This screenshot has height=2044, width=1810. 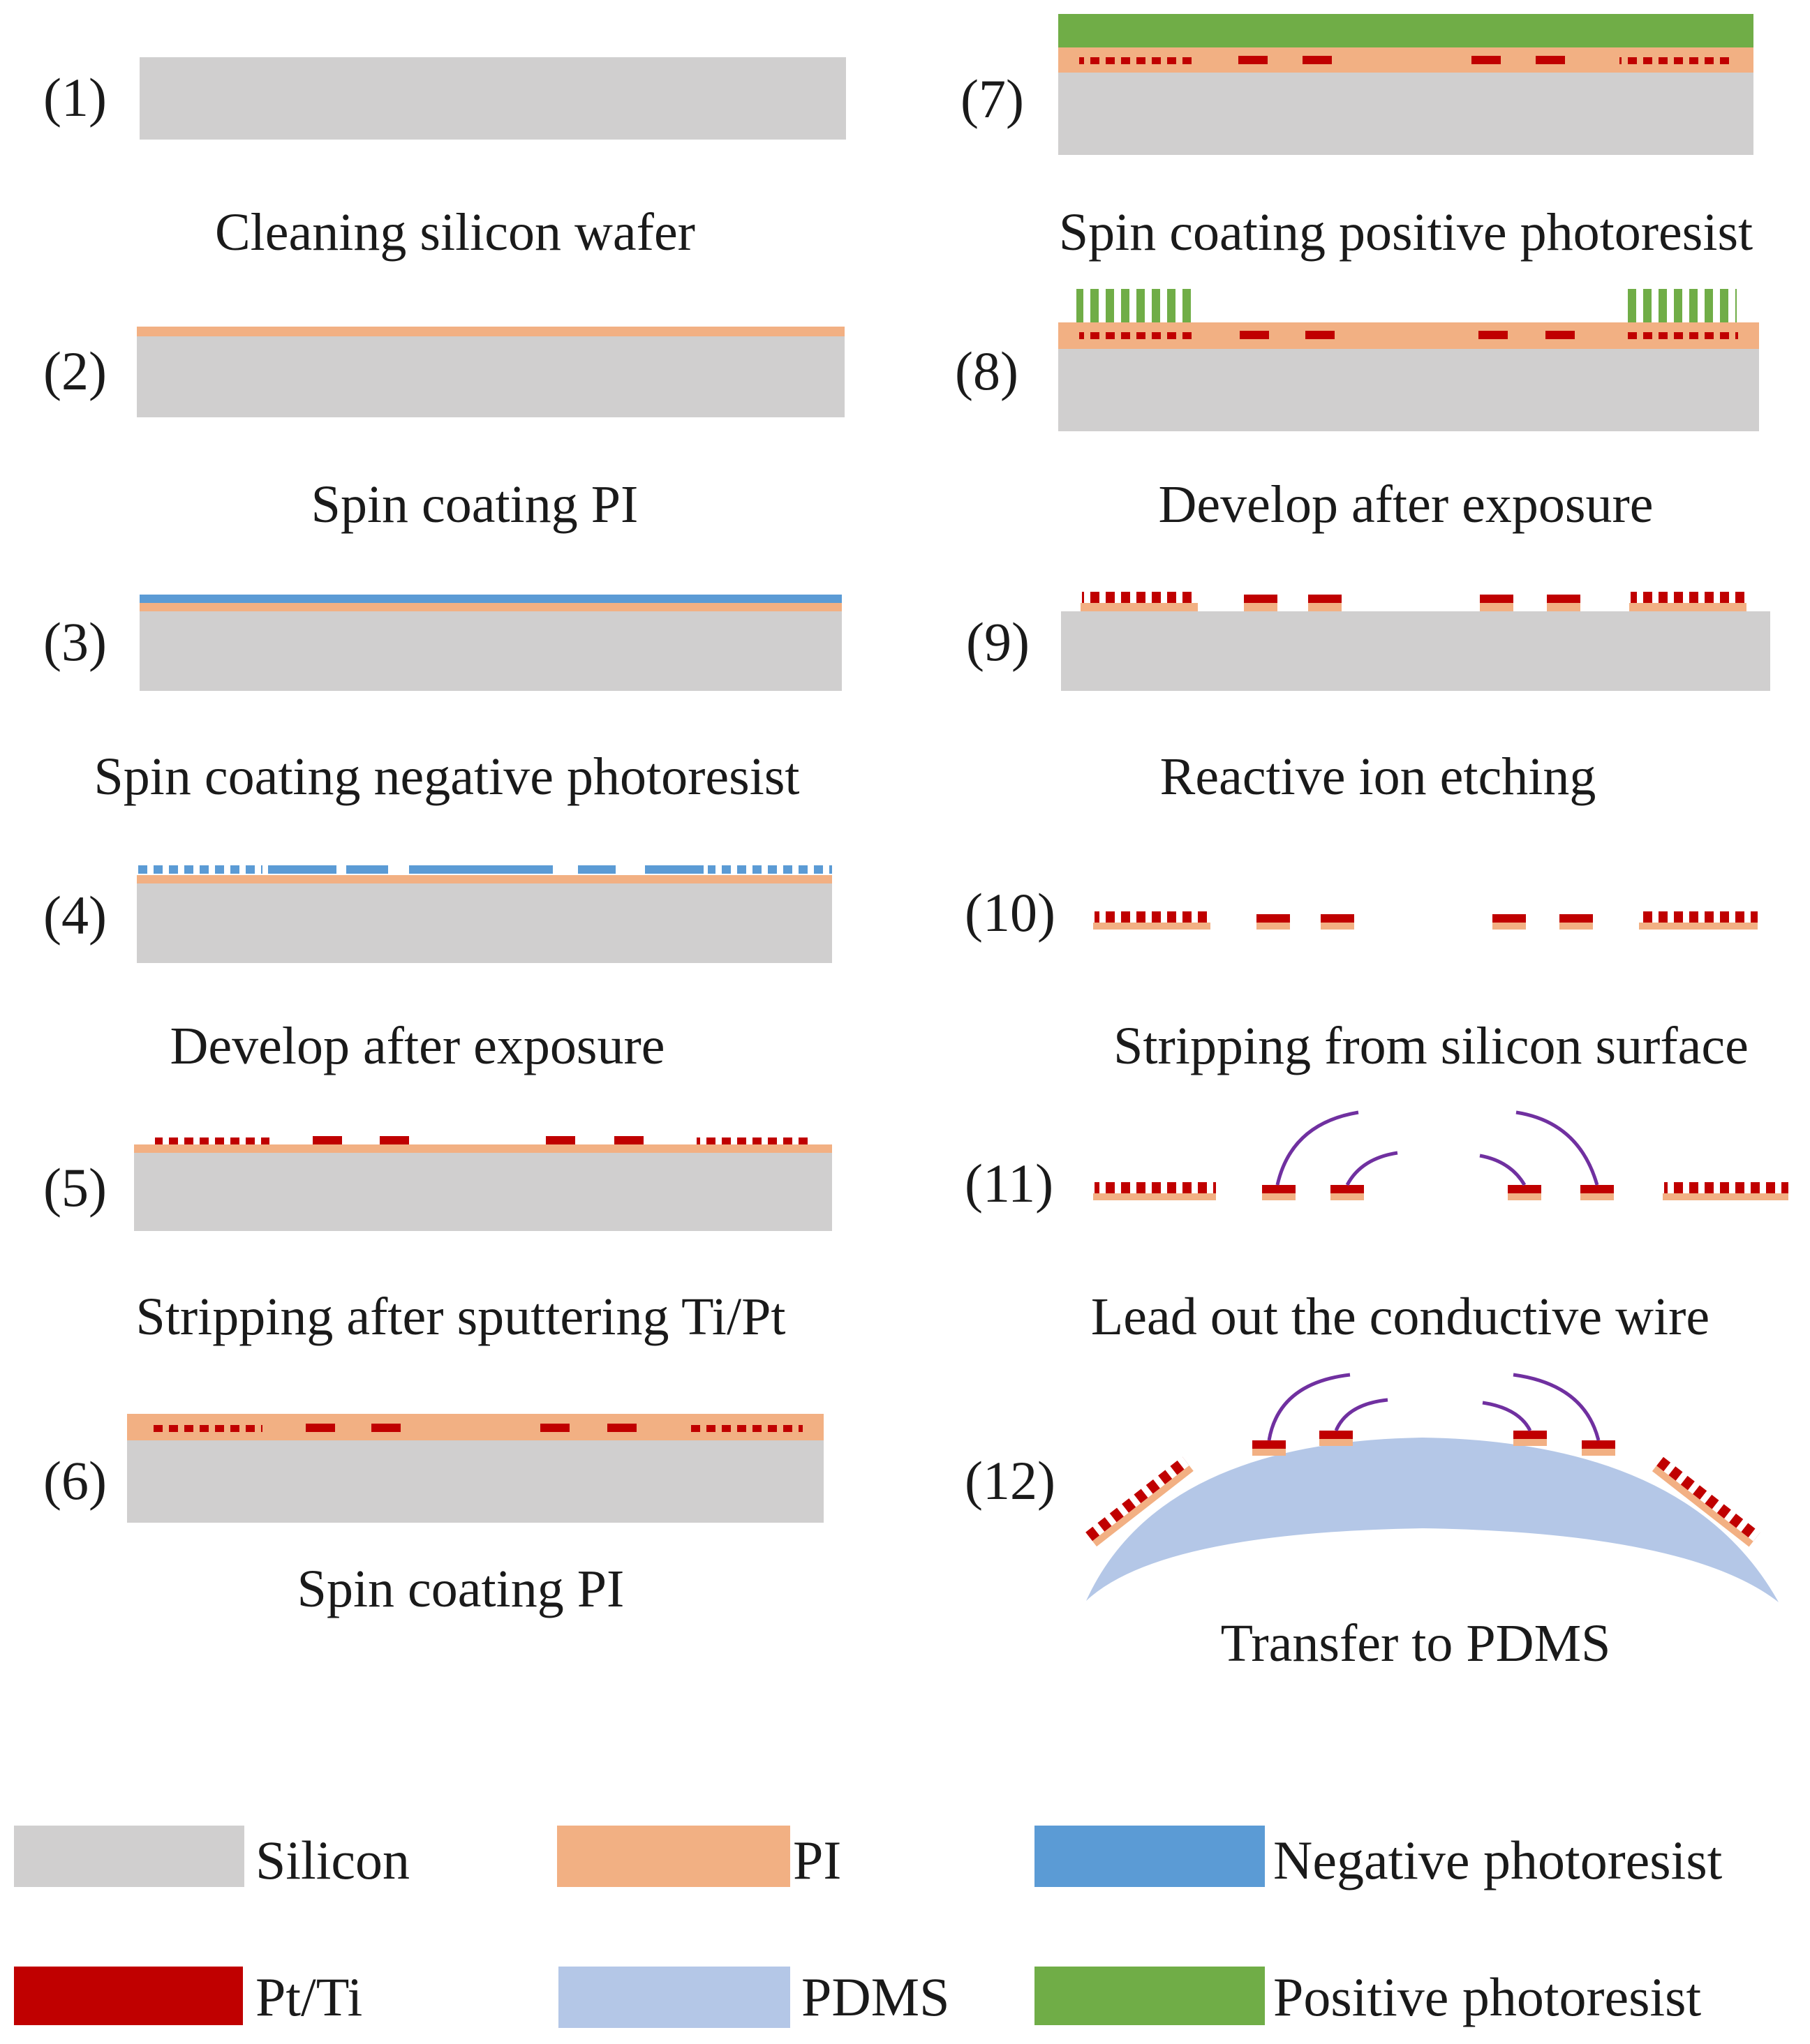 I want to click on step-number: (2), so click(x=75, y=371).